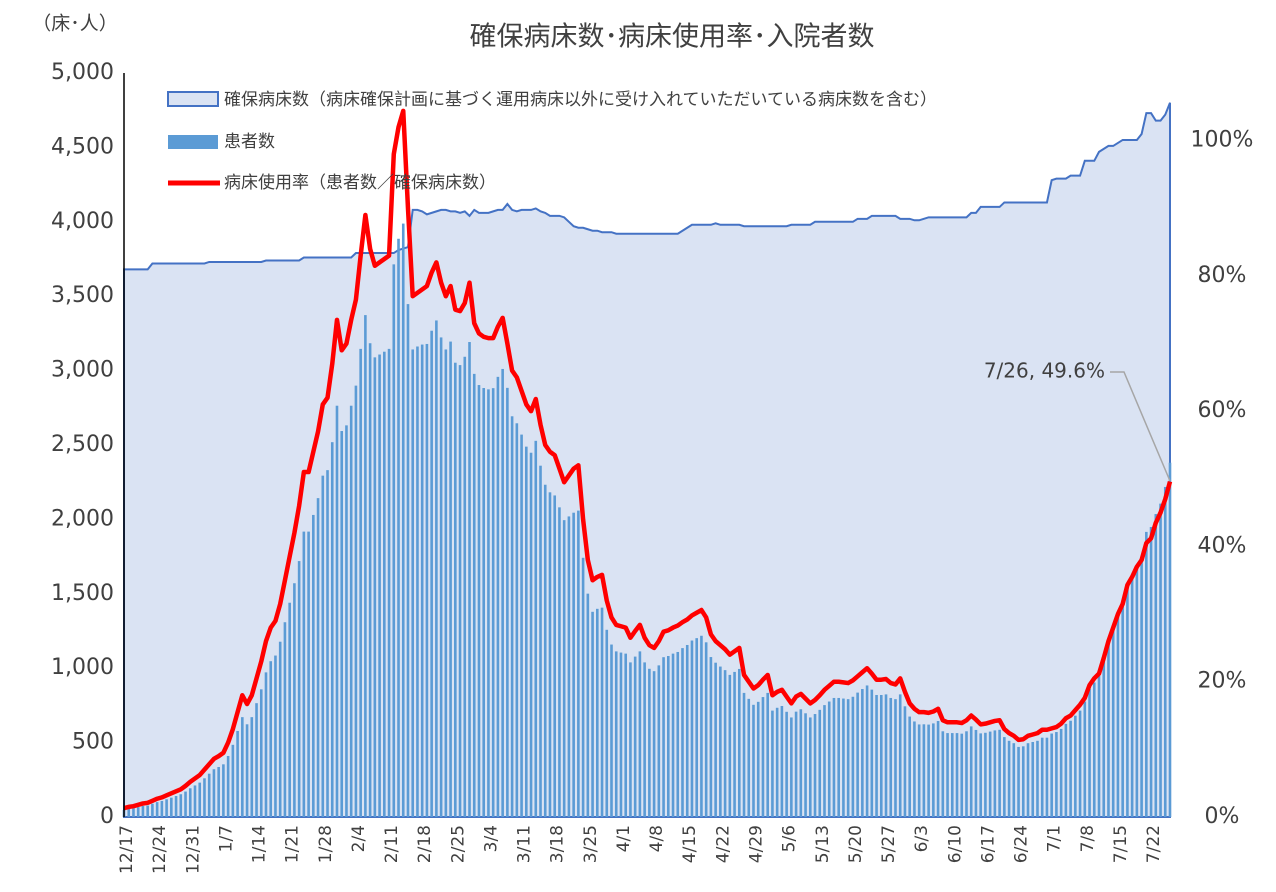 The height and width of the screenshot is (892, 1276). I want to click on x-tick-label: 4/8, so click(657, 838).